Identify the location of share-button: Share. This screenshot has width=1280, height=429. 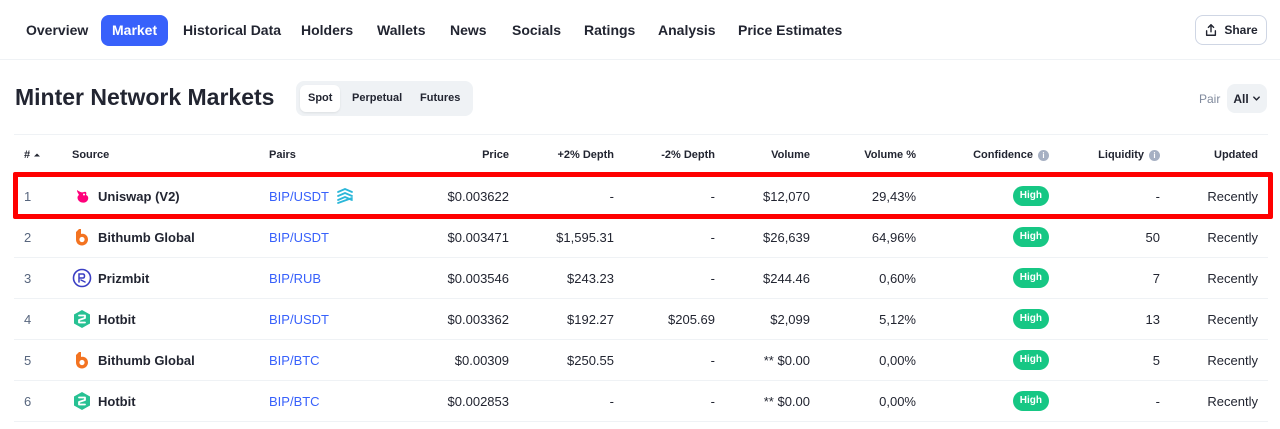
(1231, 30).